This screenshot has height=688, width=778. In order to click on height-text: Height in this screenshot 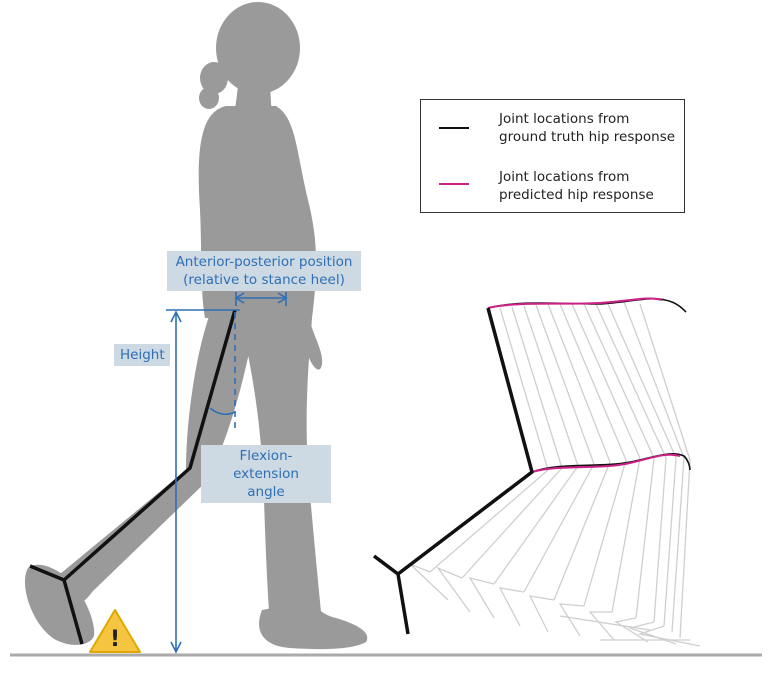, I will do `click(142, 355)`.